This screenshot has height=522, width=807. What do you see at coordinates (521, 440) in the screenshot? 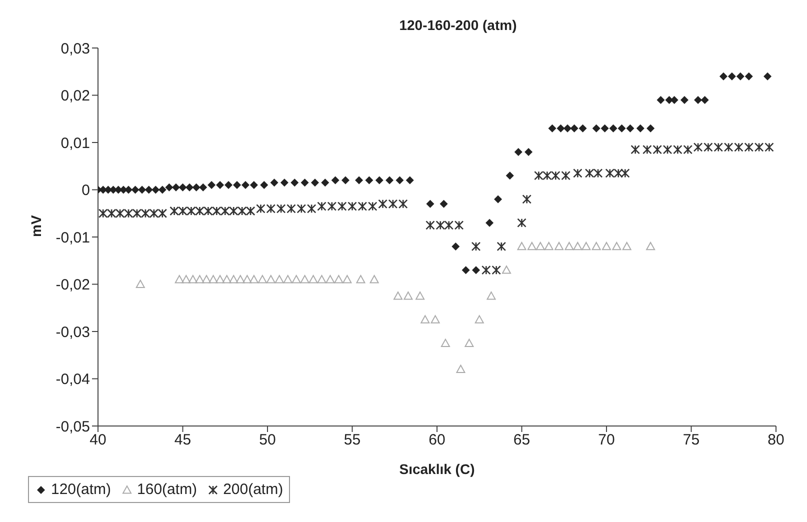
I see `x-tick-label: 65` at bounding box center [521, 440].